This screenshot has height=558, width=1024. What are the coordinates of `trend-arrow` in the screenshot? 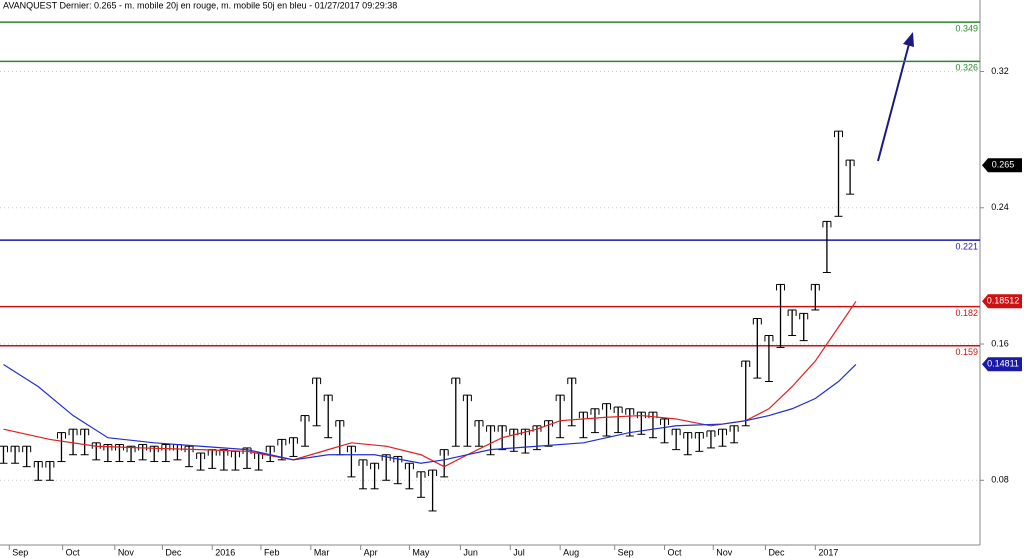 It's located at (895, 97).